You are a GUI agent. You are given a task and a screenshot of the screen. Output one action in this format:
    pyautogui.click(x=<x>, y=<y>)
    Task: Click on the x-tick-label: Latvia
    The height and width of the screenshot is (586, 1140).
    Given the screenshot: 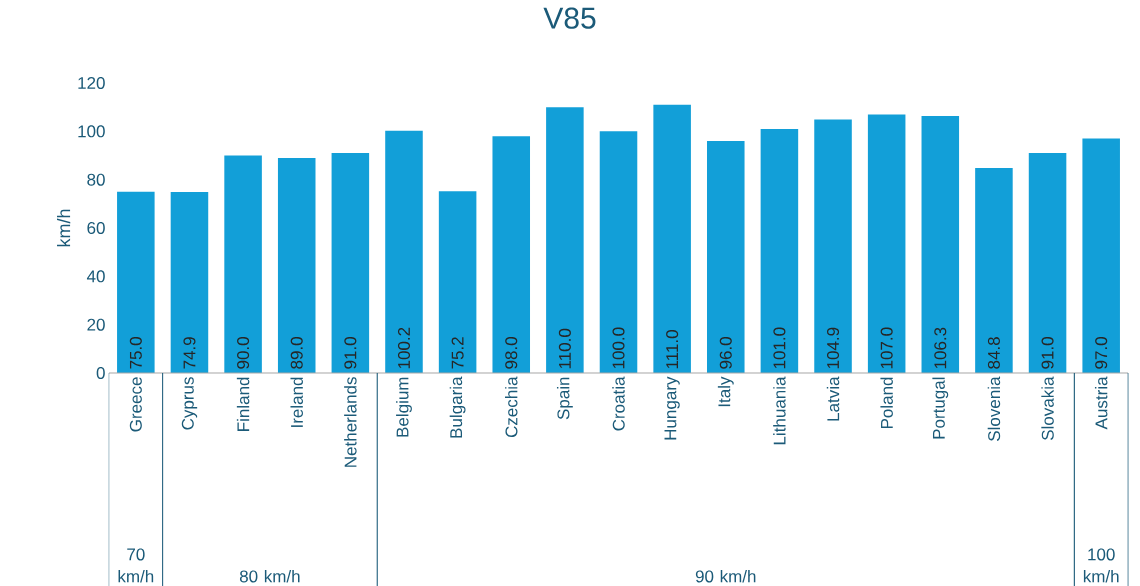 What is the action you would take?
    pyautogui.click(x=833, y=398)
    